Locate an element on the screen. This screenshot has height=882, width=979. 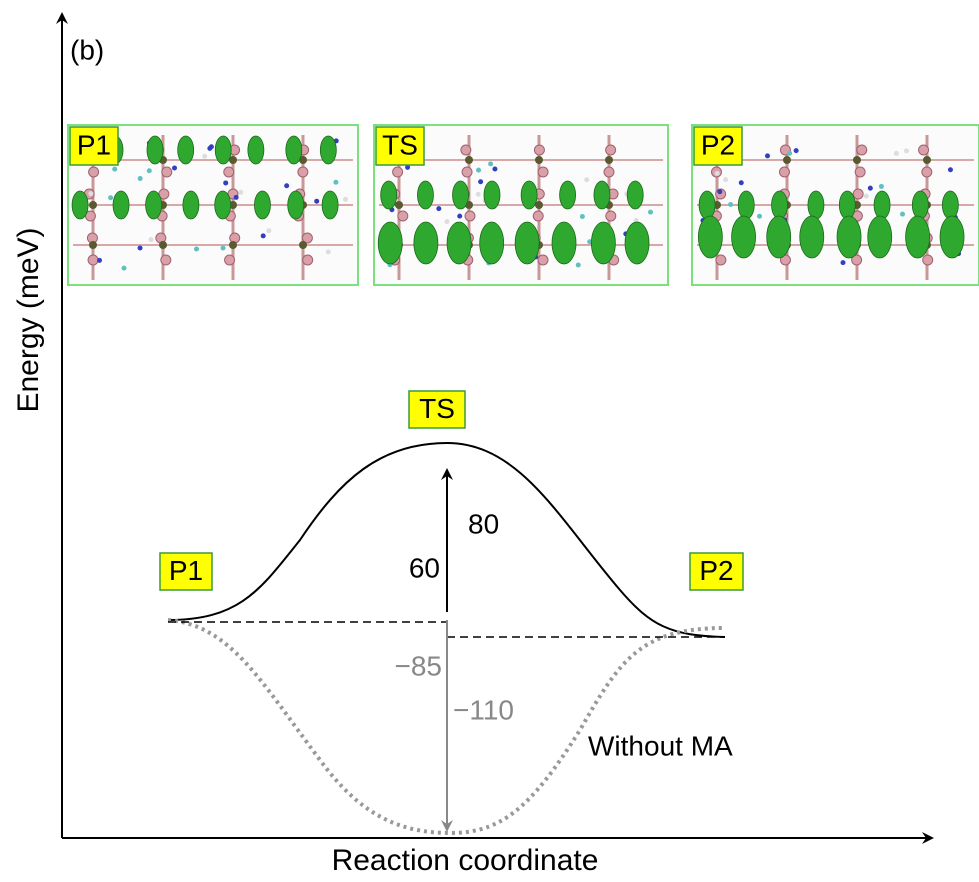
snapshot: TS is located at coordinates (521, 205).